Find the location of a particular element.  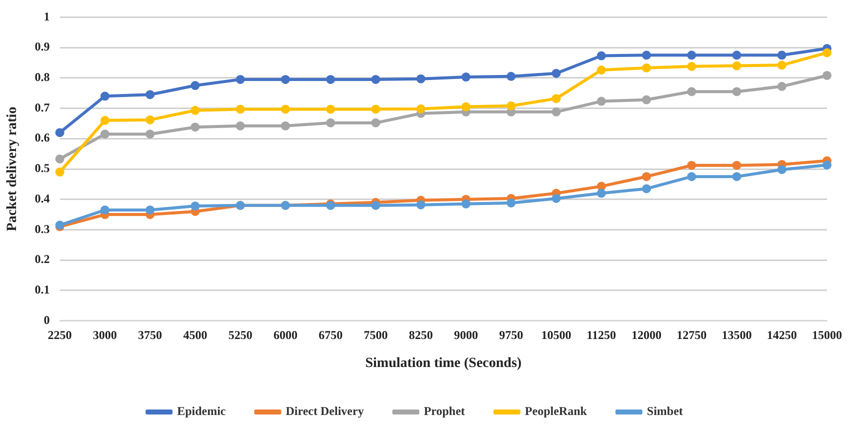

x-tick-label: 5250 is located at coordinates (240, 335).